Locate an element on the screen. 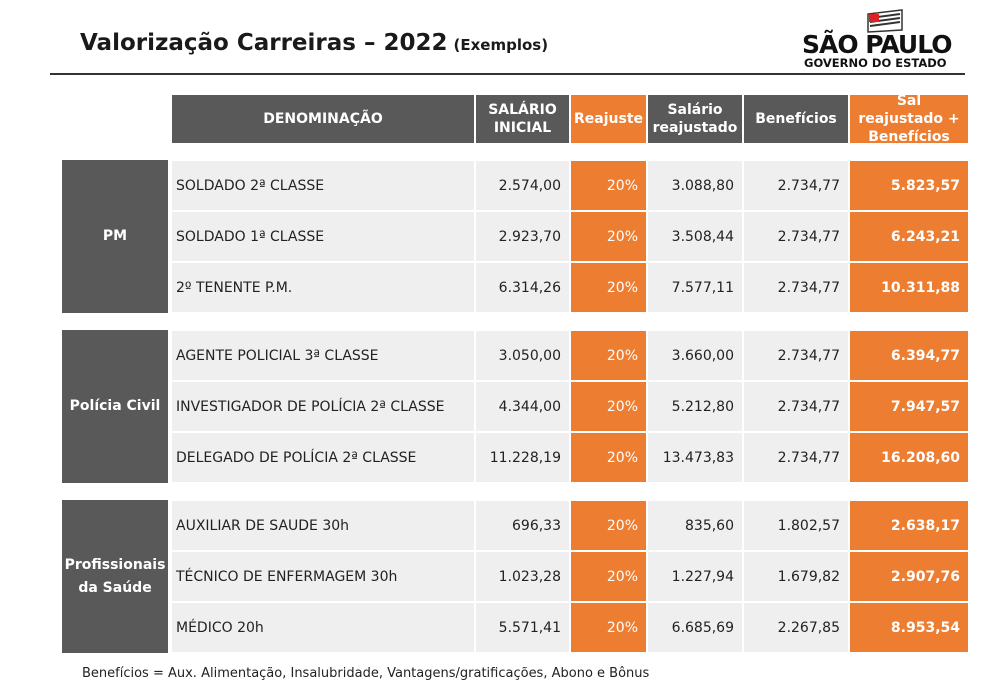 Image resolution: width=1008 pixels, height=696 pixels. table-cell: 1.227,94 is located at coordinates (695, 576).